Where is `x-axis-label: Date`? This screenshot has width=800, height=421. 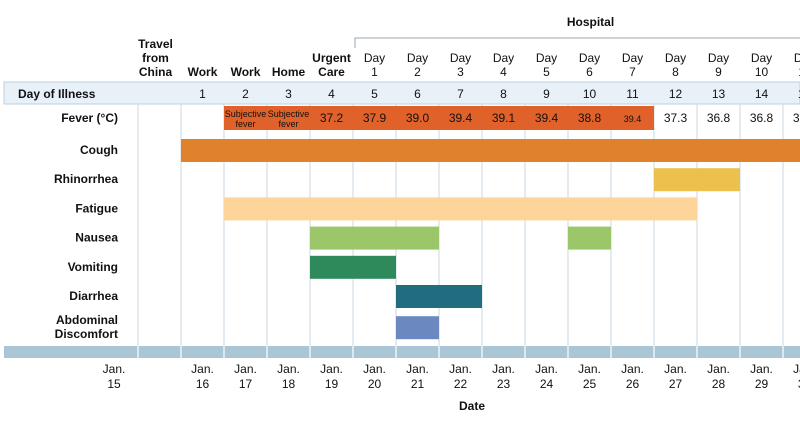
x-axis-label: Date is located at coordinates (472, 406).